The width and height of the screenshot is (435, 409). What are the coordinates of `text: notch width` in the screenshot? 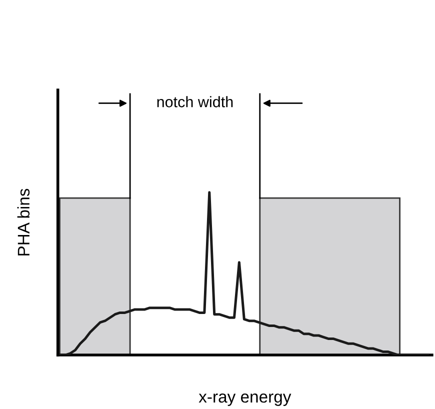 It's located at (195, 102).